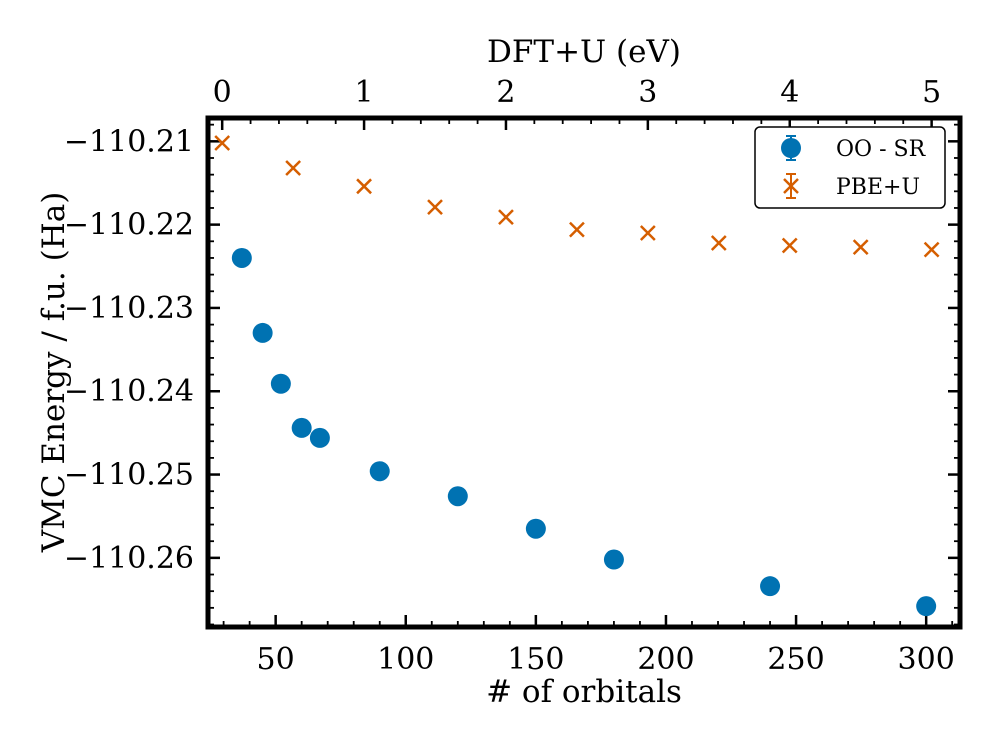 The width and height of the screenshot is (996, 747). I want to click on legend-label-oo-sr: OO - SR, so click(881, 149).